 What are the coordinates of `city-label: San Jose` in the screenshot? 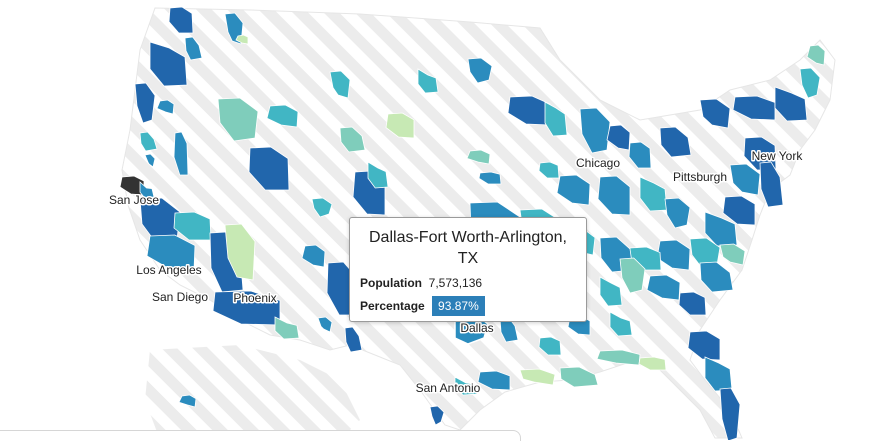 It's located at (134, 200).